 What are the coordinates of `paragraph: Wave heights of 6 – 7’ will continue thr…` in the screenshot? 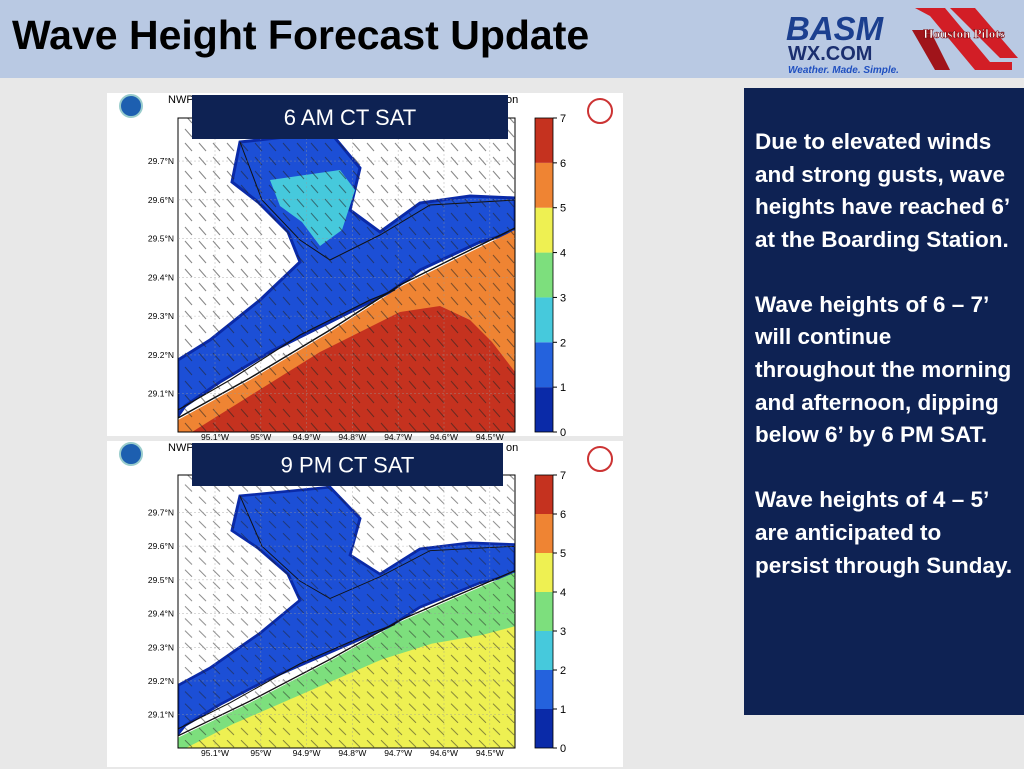 It's located at (883, 369).